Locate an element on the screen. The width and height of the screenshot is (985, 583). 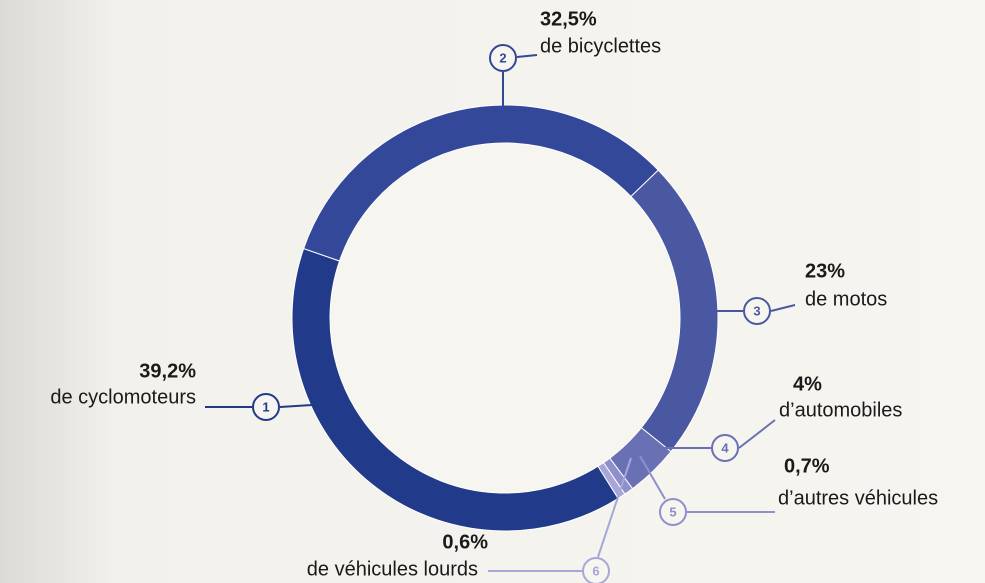
value-label: 0,7% is located at coordinates (807, 466).